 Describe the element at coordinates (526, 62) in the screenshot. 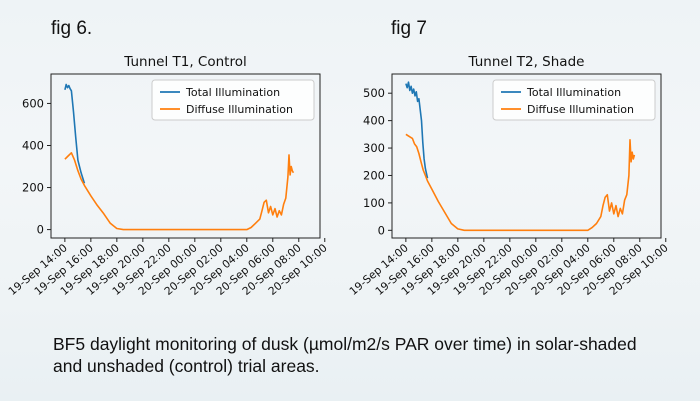

I see `chart2-title: Tunnel T2, Shade` at that location.